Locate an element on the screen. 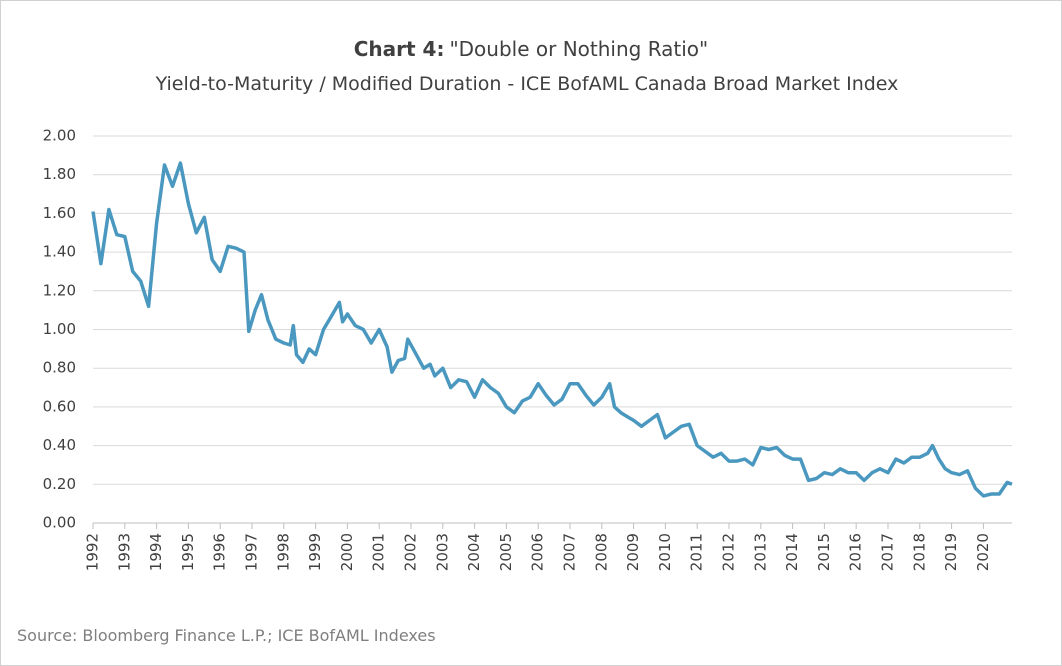  y-tick-label: 1.40 is located at coordinates (59, 252).